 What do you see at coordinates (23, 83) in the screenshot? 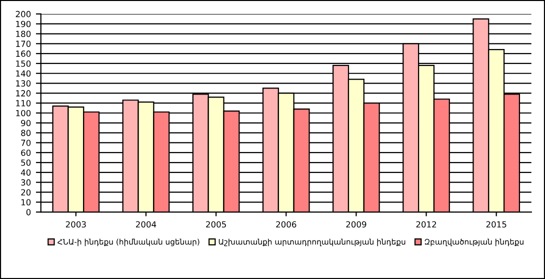
I see `y-tick-label: 130` at bounding box center [23, 83].